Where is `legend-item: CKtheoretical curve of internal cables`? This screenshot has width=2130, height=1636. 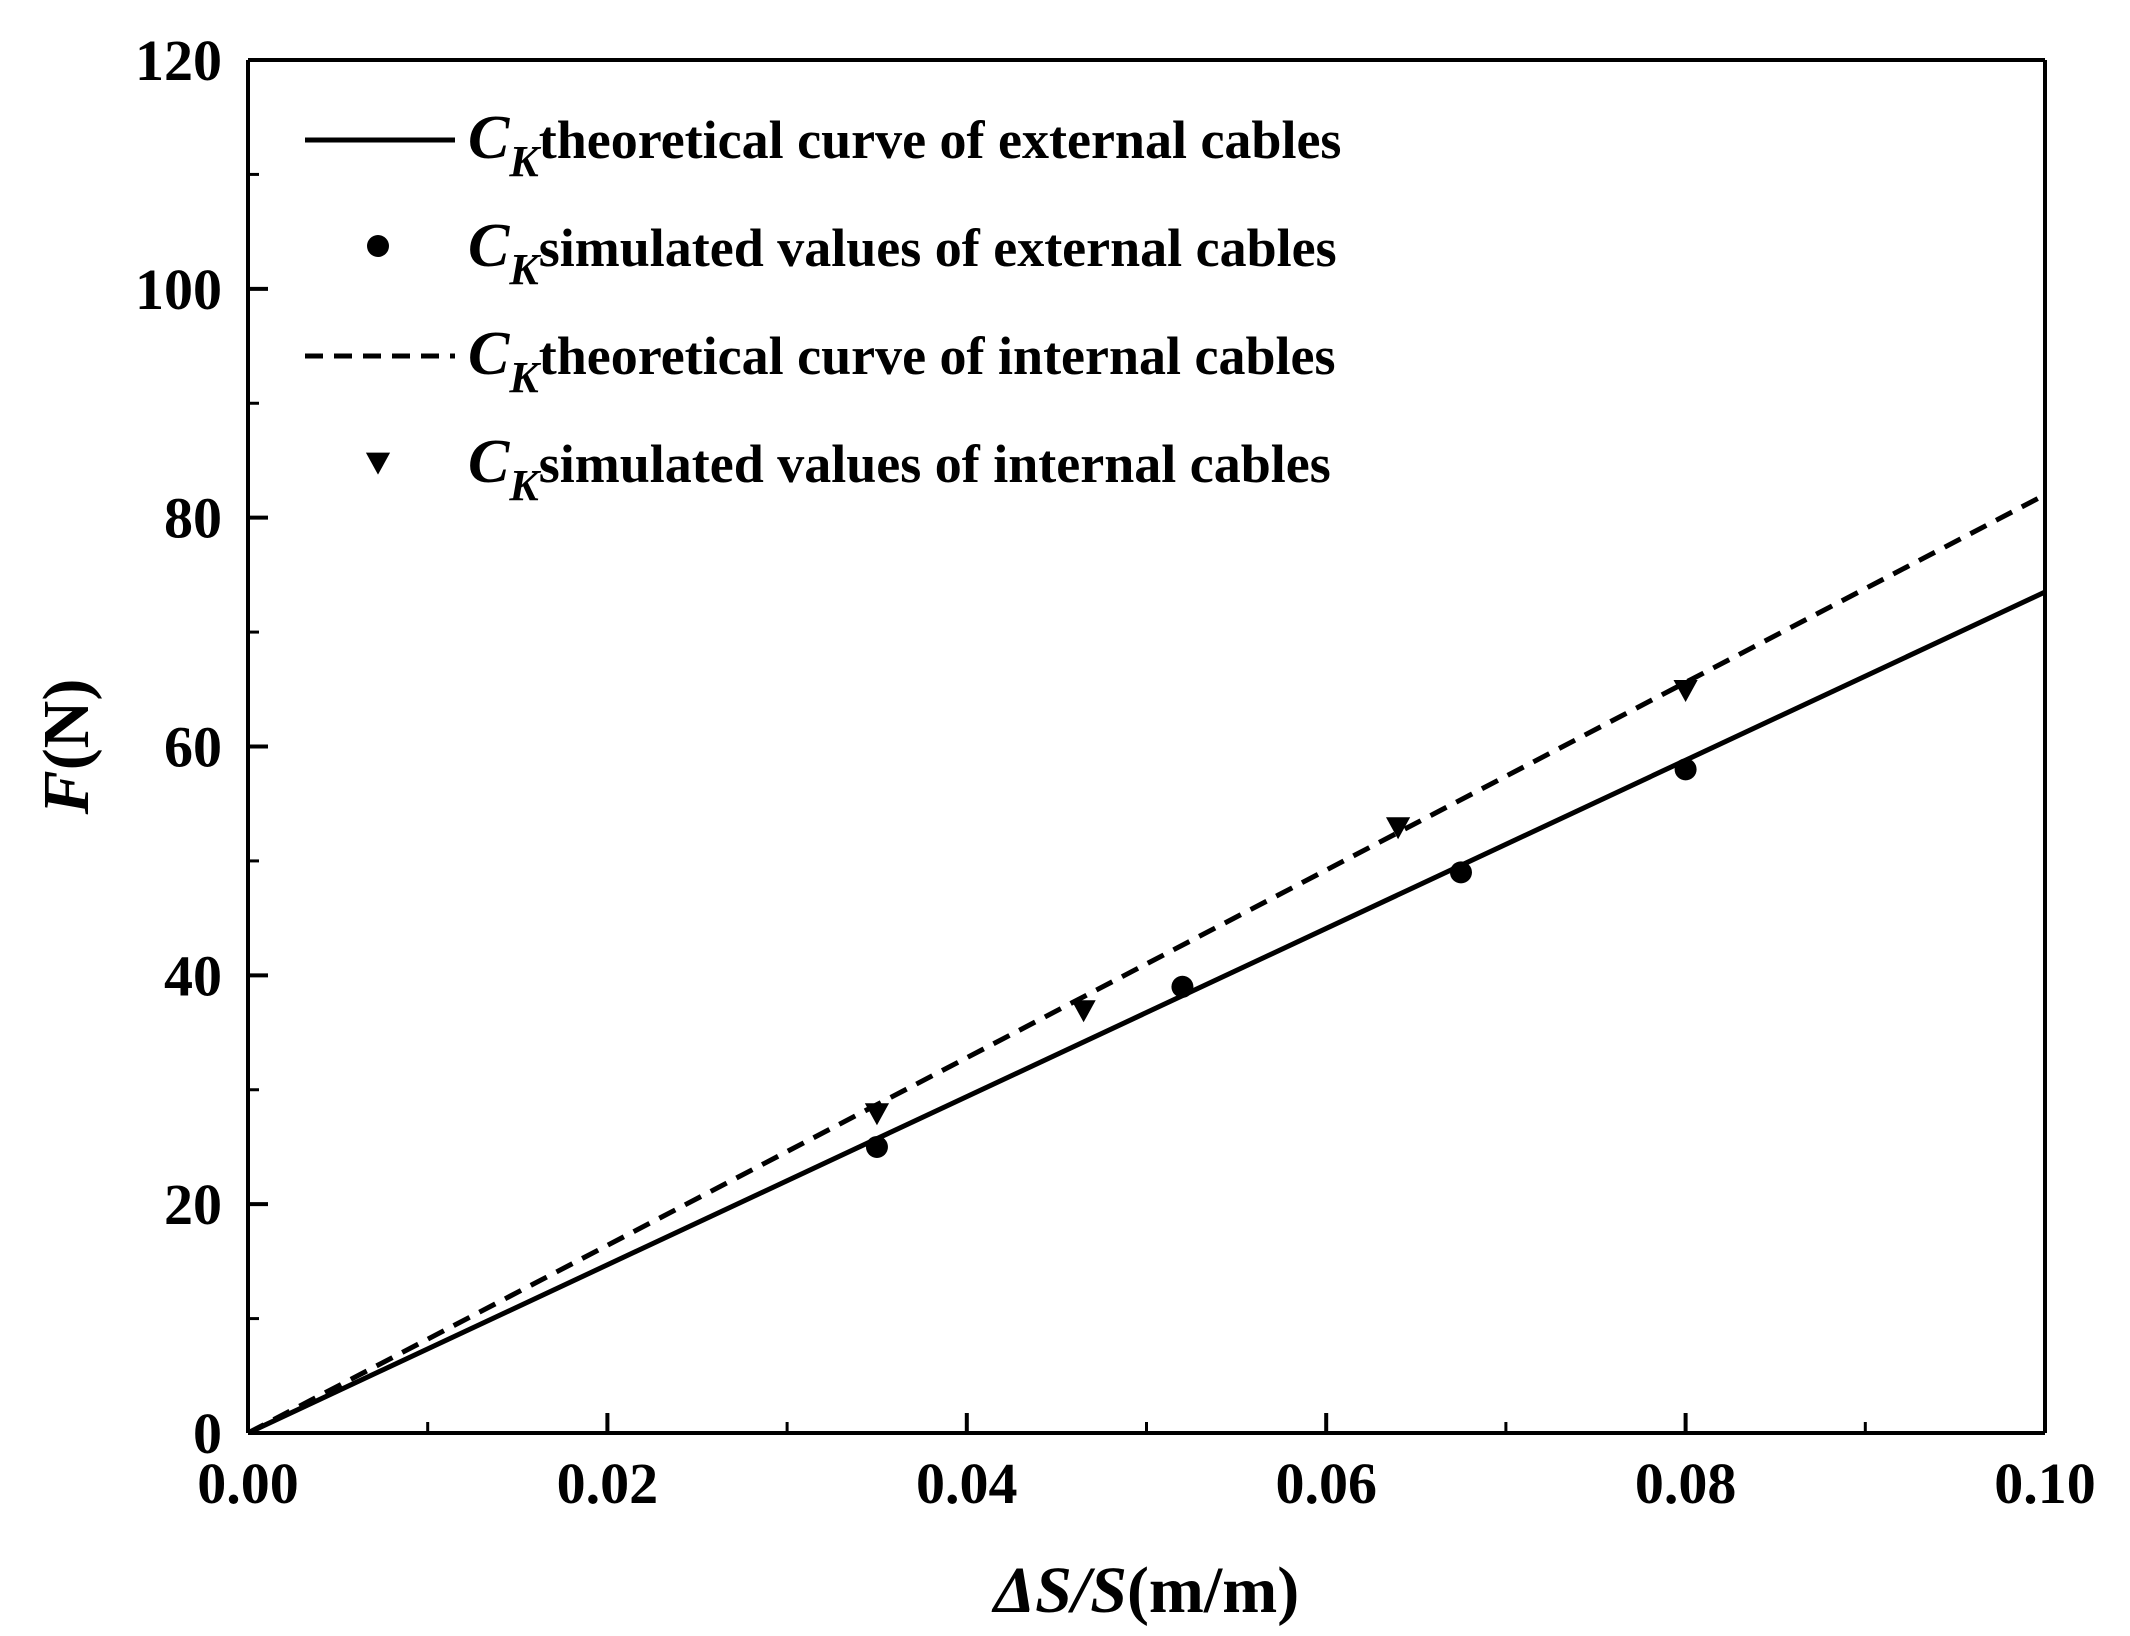 legend-item: CKtheoretical curve of internal cables is located at coordinates (820, 361).